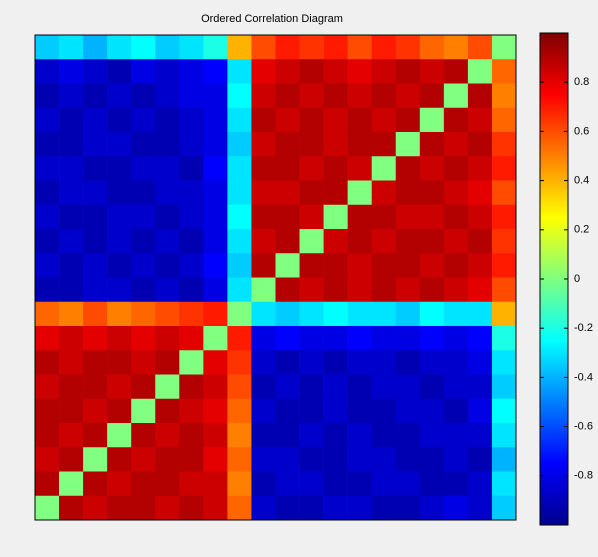 This screenshot has height=557, width=598. What do you see at coordinates (583, 328) in the screenshot?
I see `colorbar-tick-label: -0.2` at bounding box center [583, 328].